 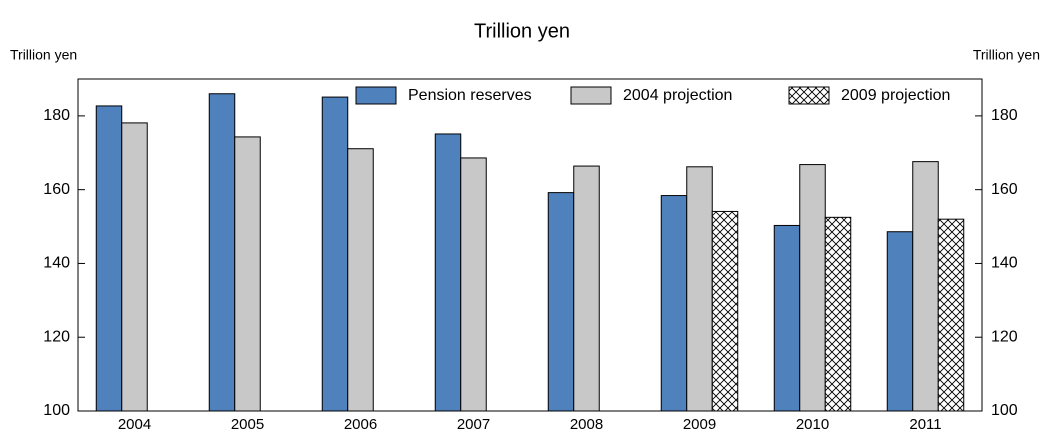 What do you see at coordinates (1004, 189) in the screenshot?
I see `y2-tick-label: 160` at bounding box center [1004, 189].